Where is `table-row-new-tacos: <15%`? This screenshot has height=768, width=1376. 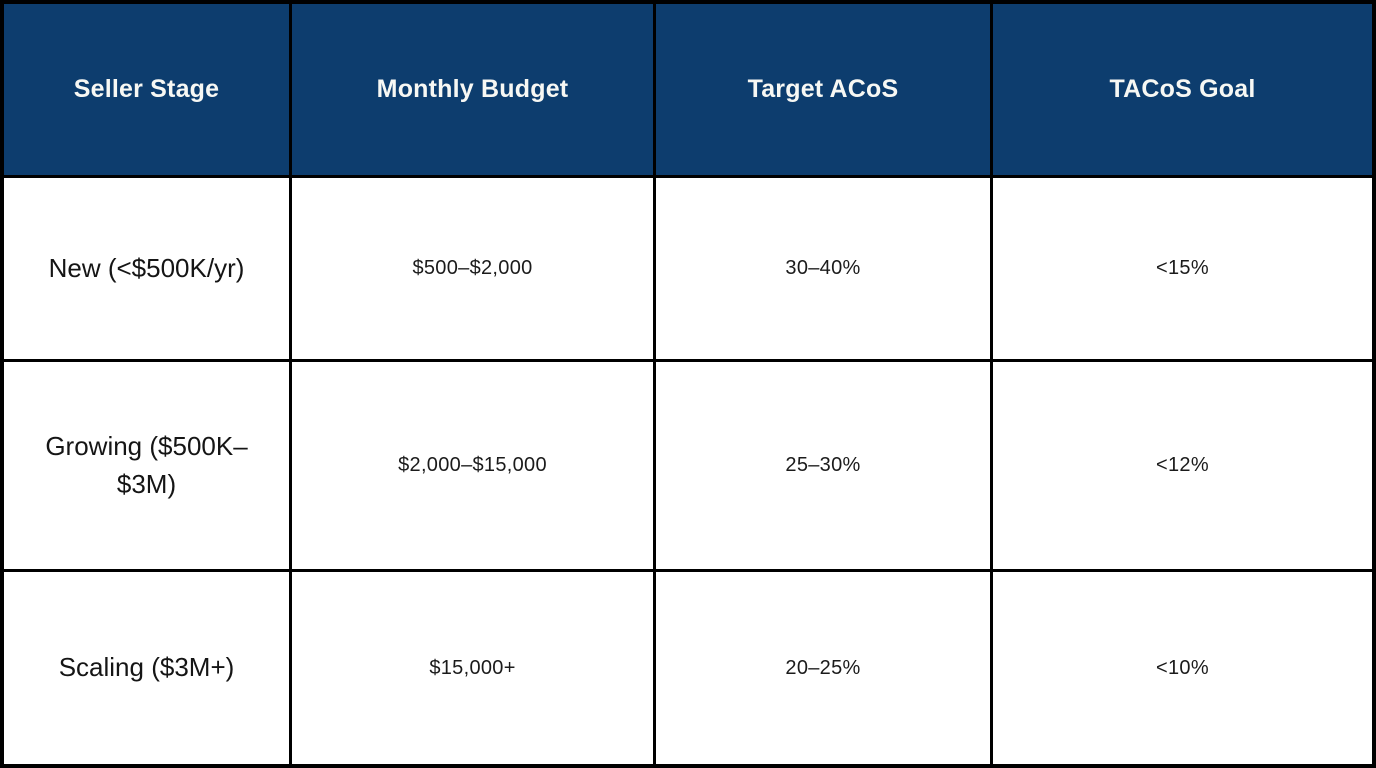 table-row-new-tacos: <15% is located at coordinates (1182, 270).